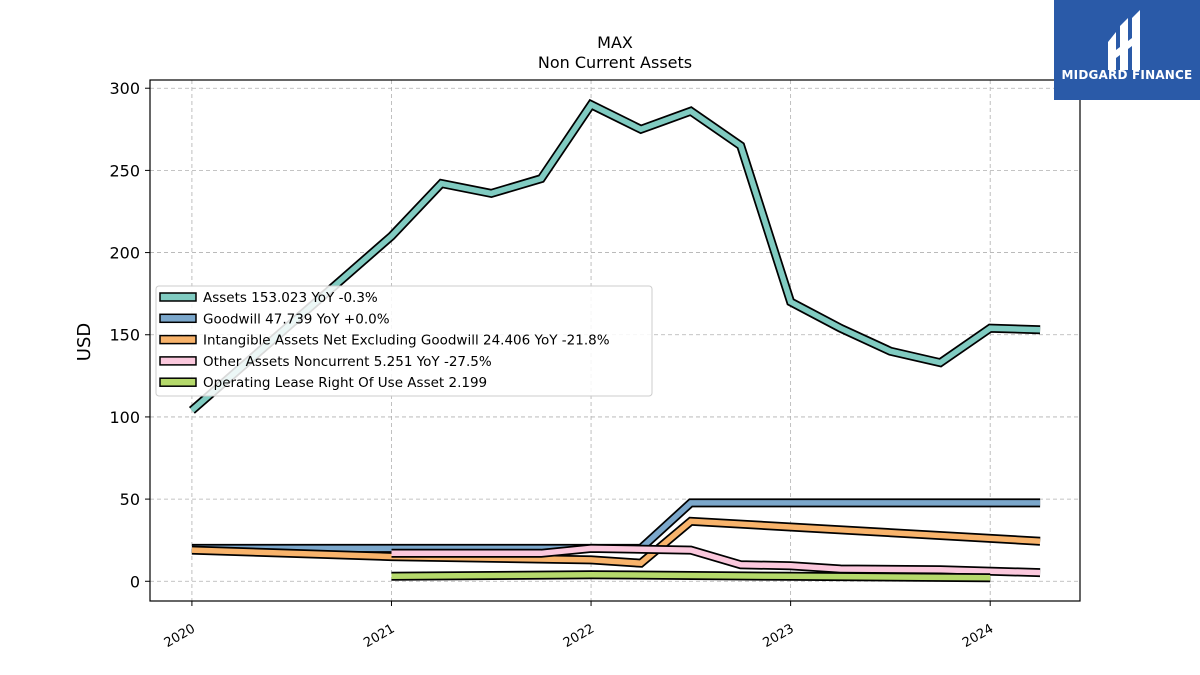  What do you see at coordinates (290, 298) in the screenshot?
I see `legend-label: Assets 153.023 YoY -0.3%` at bounding box center [290, 298].